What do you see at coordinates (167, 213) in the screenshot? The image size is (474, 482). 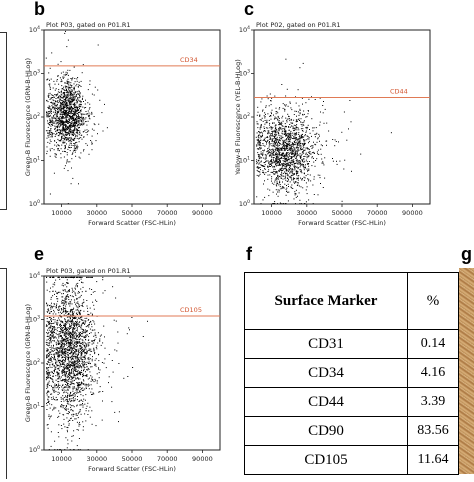 I see `x-tick-label: 70000` at bounding box center [167, 213].